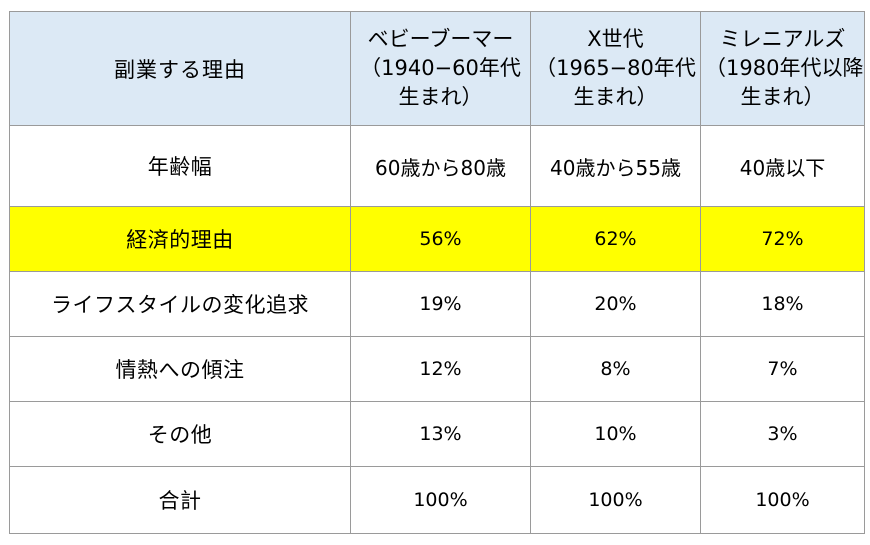 The image size is (870, 545). Describe the element at coordinates (440, 39) in the screenshot. I see `header-baby-boomers-name: ベビーブーマー` at that location.